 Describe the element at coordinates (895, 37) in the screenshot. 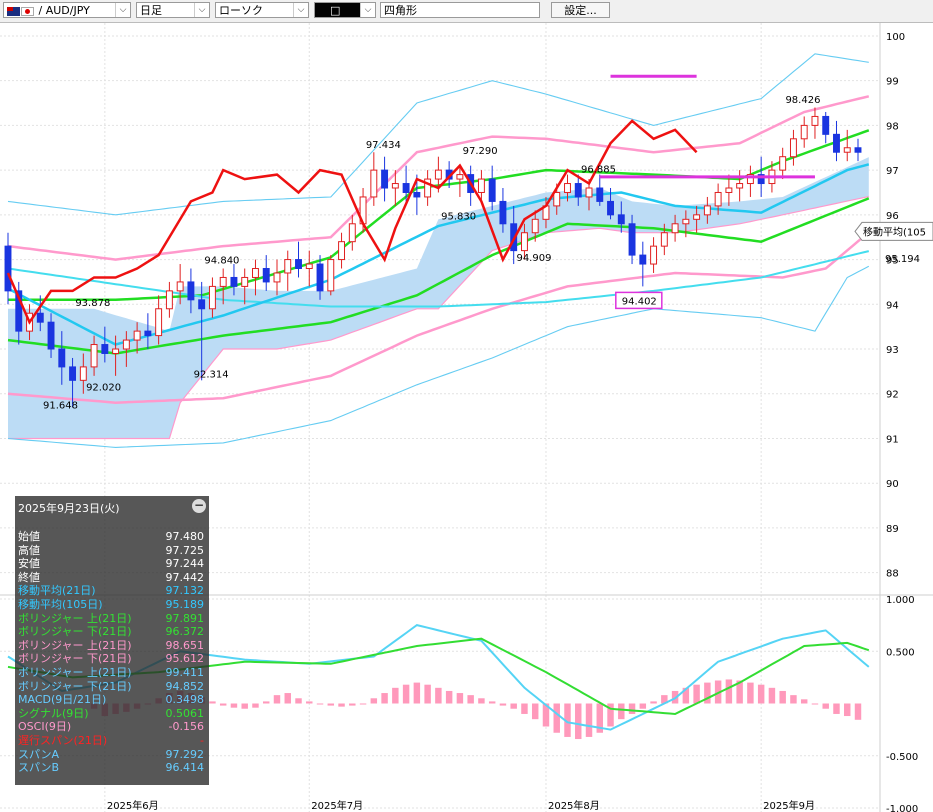

I see `y-tick-label: 100` at that location.